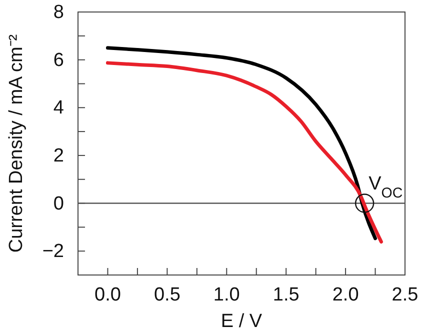 The width and height of the screenshot is (440, 335). What do you see at coordinates (286, 295) in the screenshot?
I see `x-tick-label: 1.5` at bounding box center [286, 295].